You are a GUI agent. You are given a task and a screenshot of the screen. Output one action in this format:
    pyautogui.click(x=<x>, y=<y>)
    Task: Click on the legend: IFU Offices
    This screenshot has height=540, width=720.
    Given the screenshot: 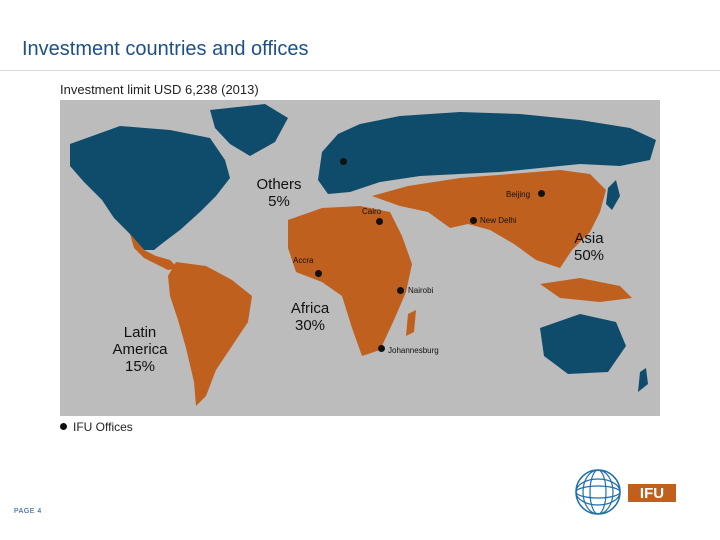 What is the action you would take?
    pyautogui.click(x=96, y=427)
    